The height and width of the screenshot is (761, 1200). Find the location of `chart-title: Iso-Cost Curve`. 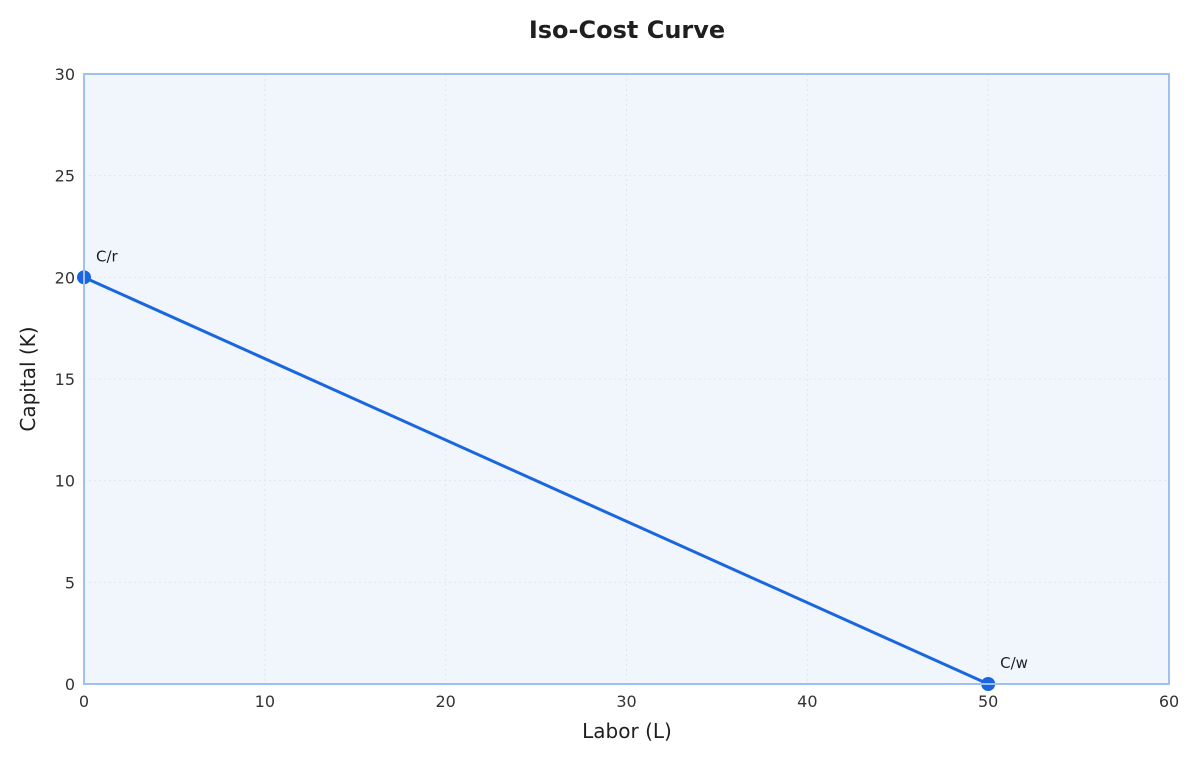

chart-title: Iso-Cost Curve is located at coordinates (627, 30).